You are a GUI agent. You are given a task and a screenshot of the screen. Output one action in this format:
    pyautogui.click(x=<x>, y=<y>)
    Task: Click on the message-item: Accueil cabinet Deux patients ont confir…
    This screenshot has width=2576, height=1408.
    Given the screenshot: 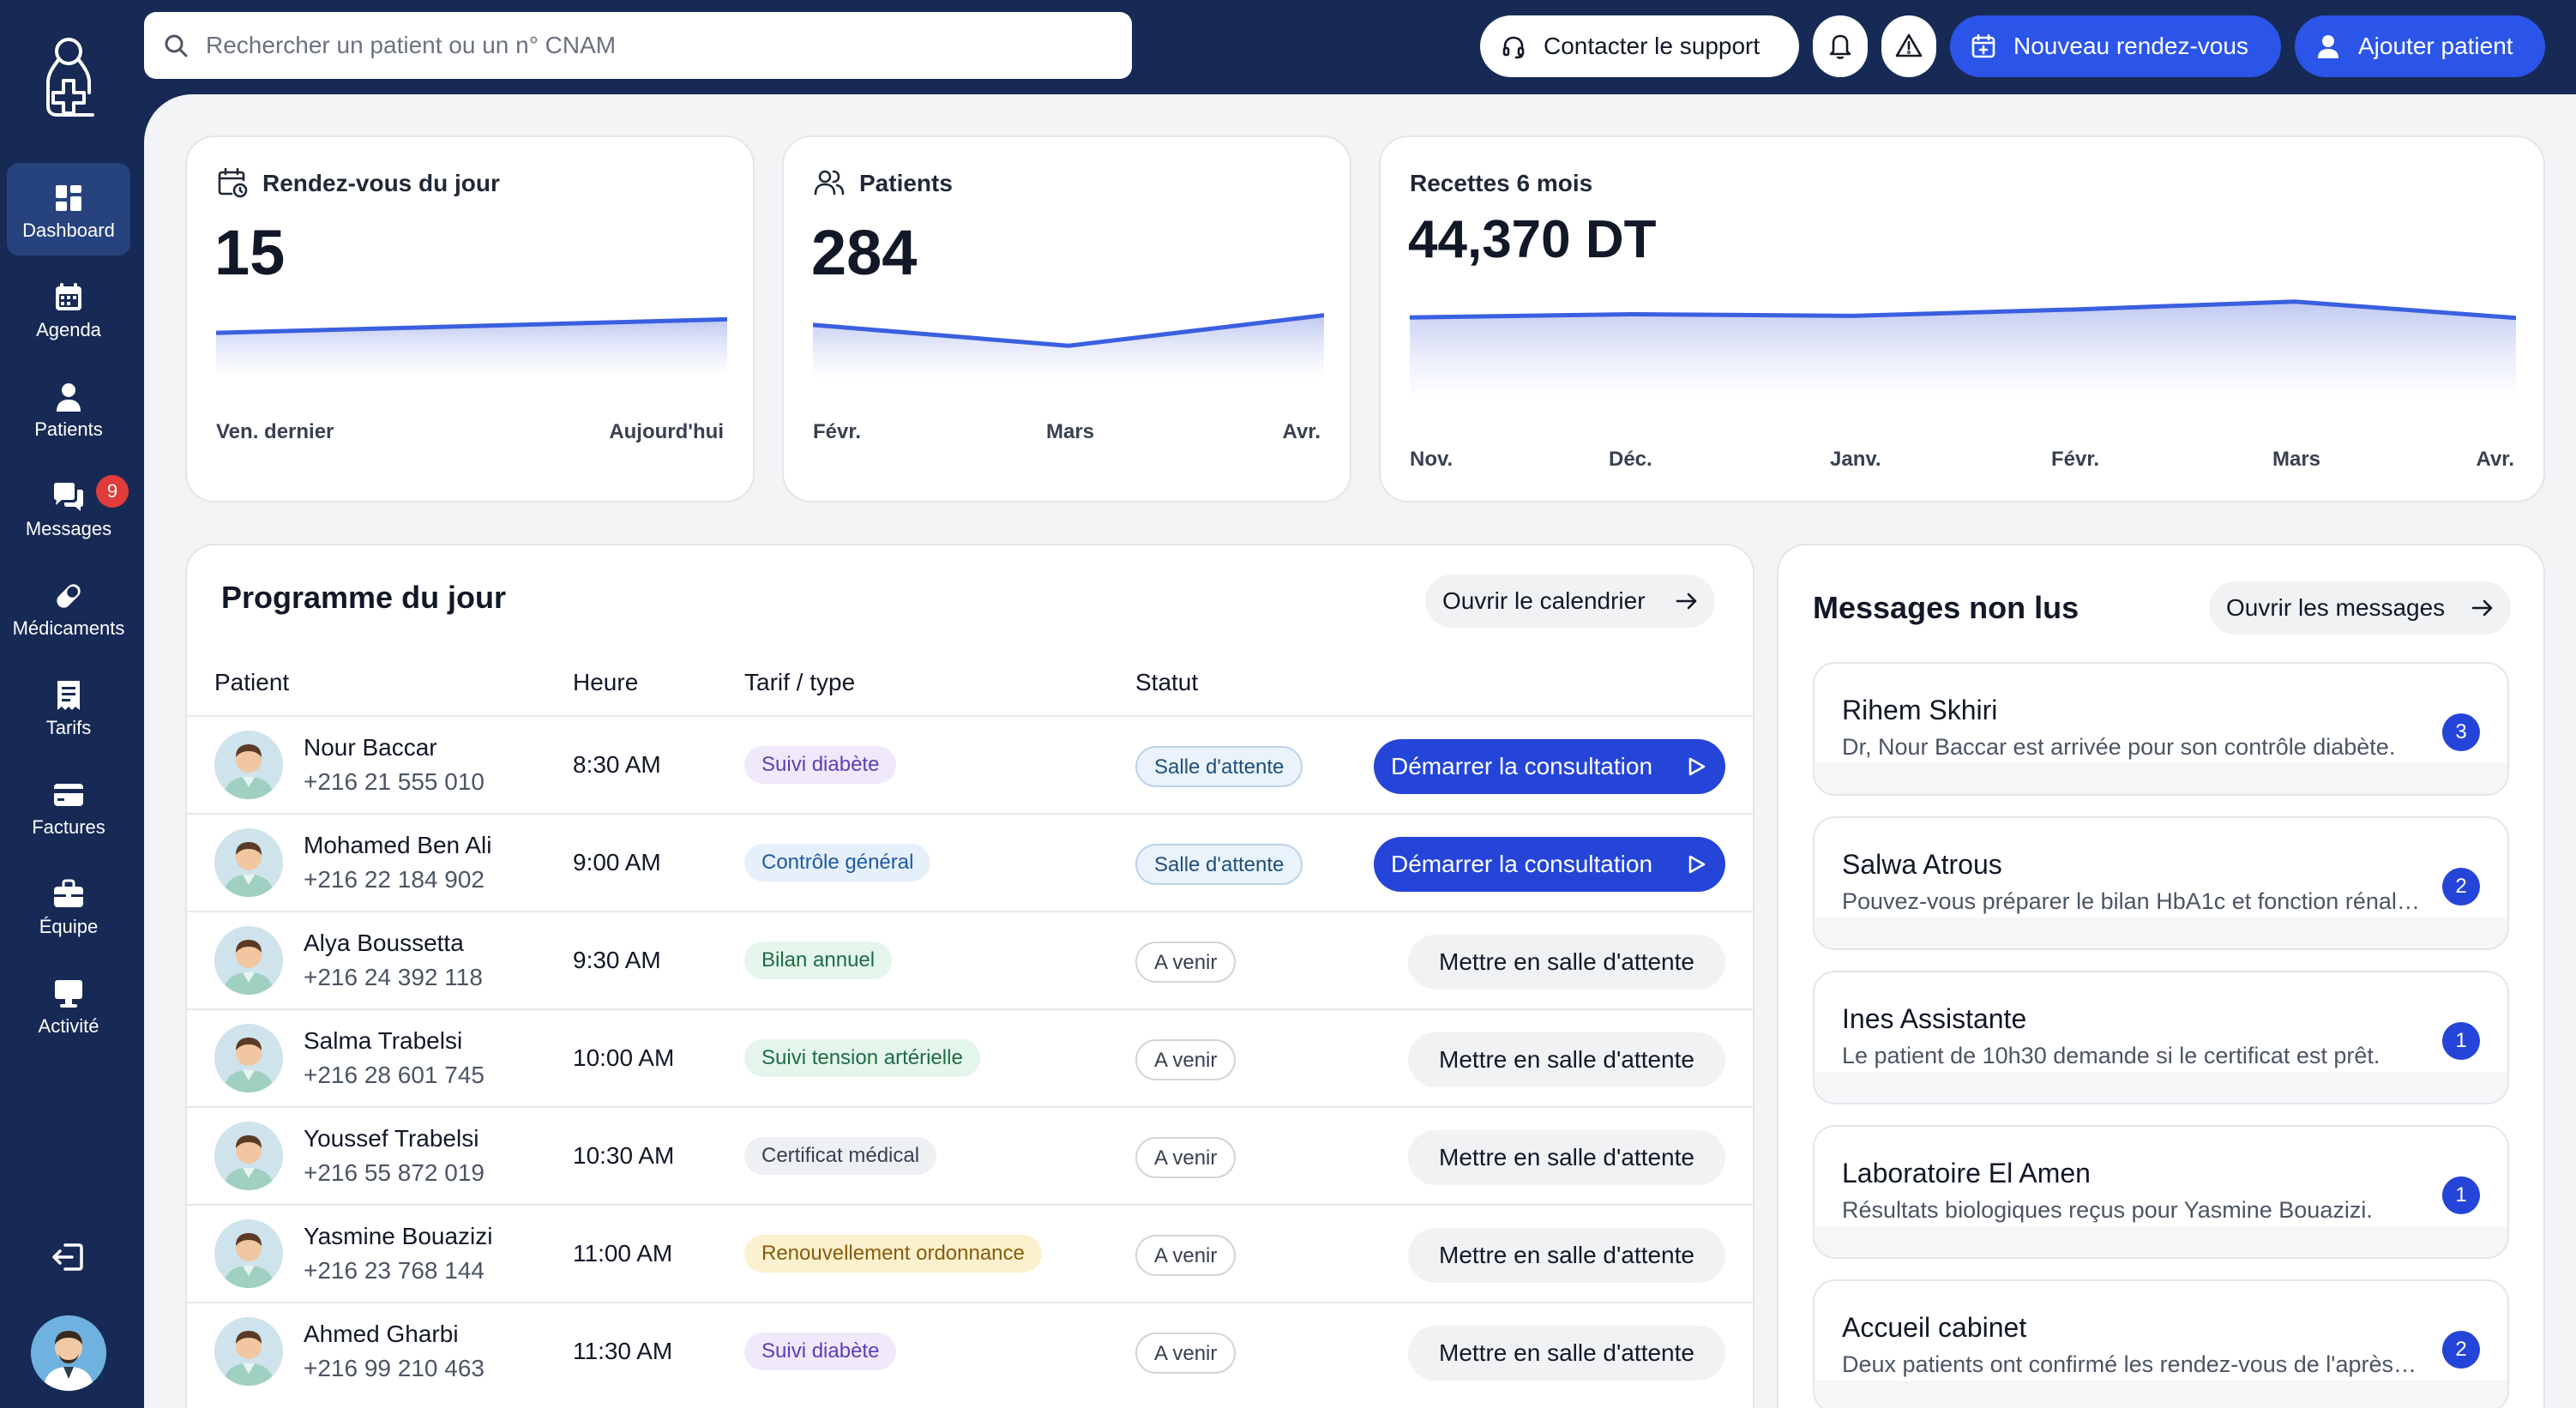 What is the action you would take?
    pyautogui.click(x=2161, y=1343)
    